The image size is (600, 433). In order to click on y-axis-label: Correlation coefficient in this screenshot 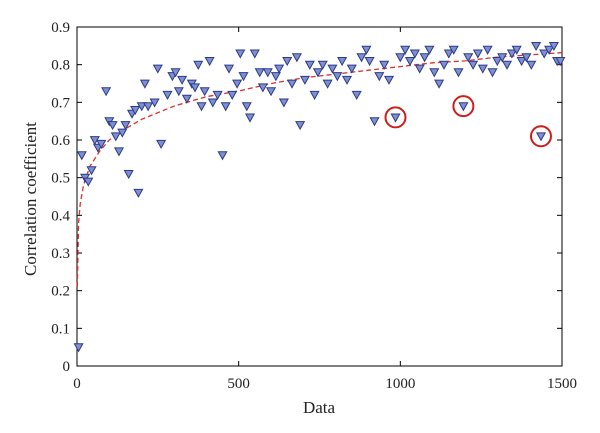, I will do `click(30, 199)`.